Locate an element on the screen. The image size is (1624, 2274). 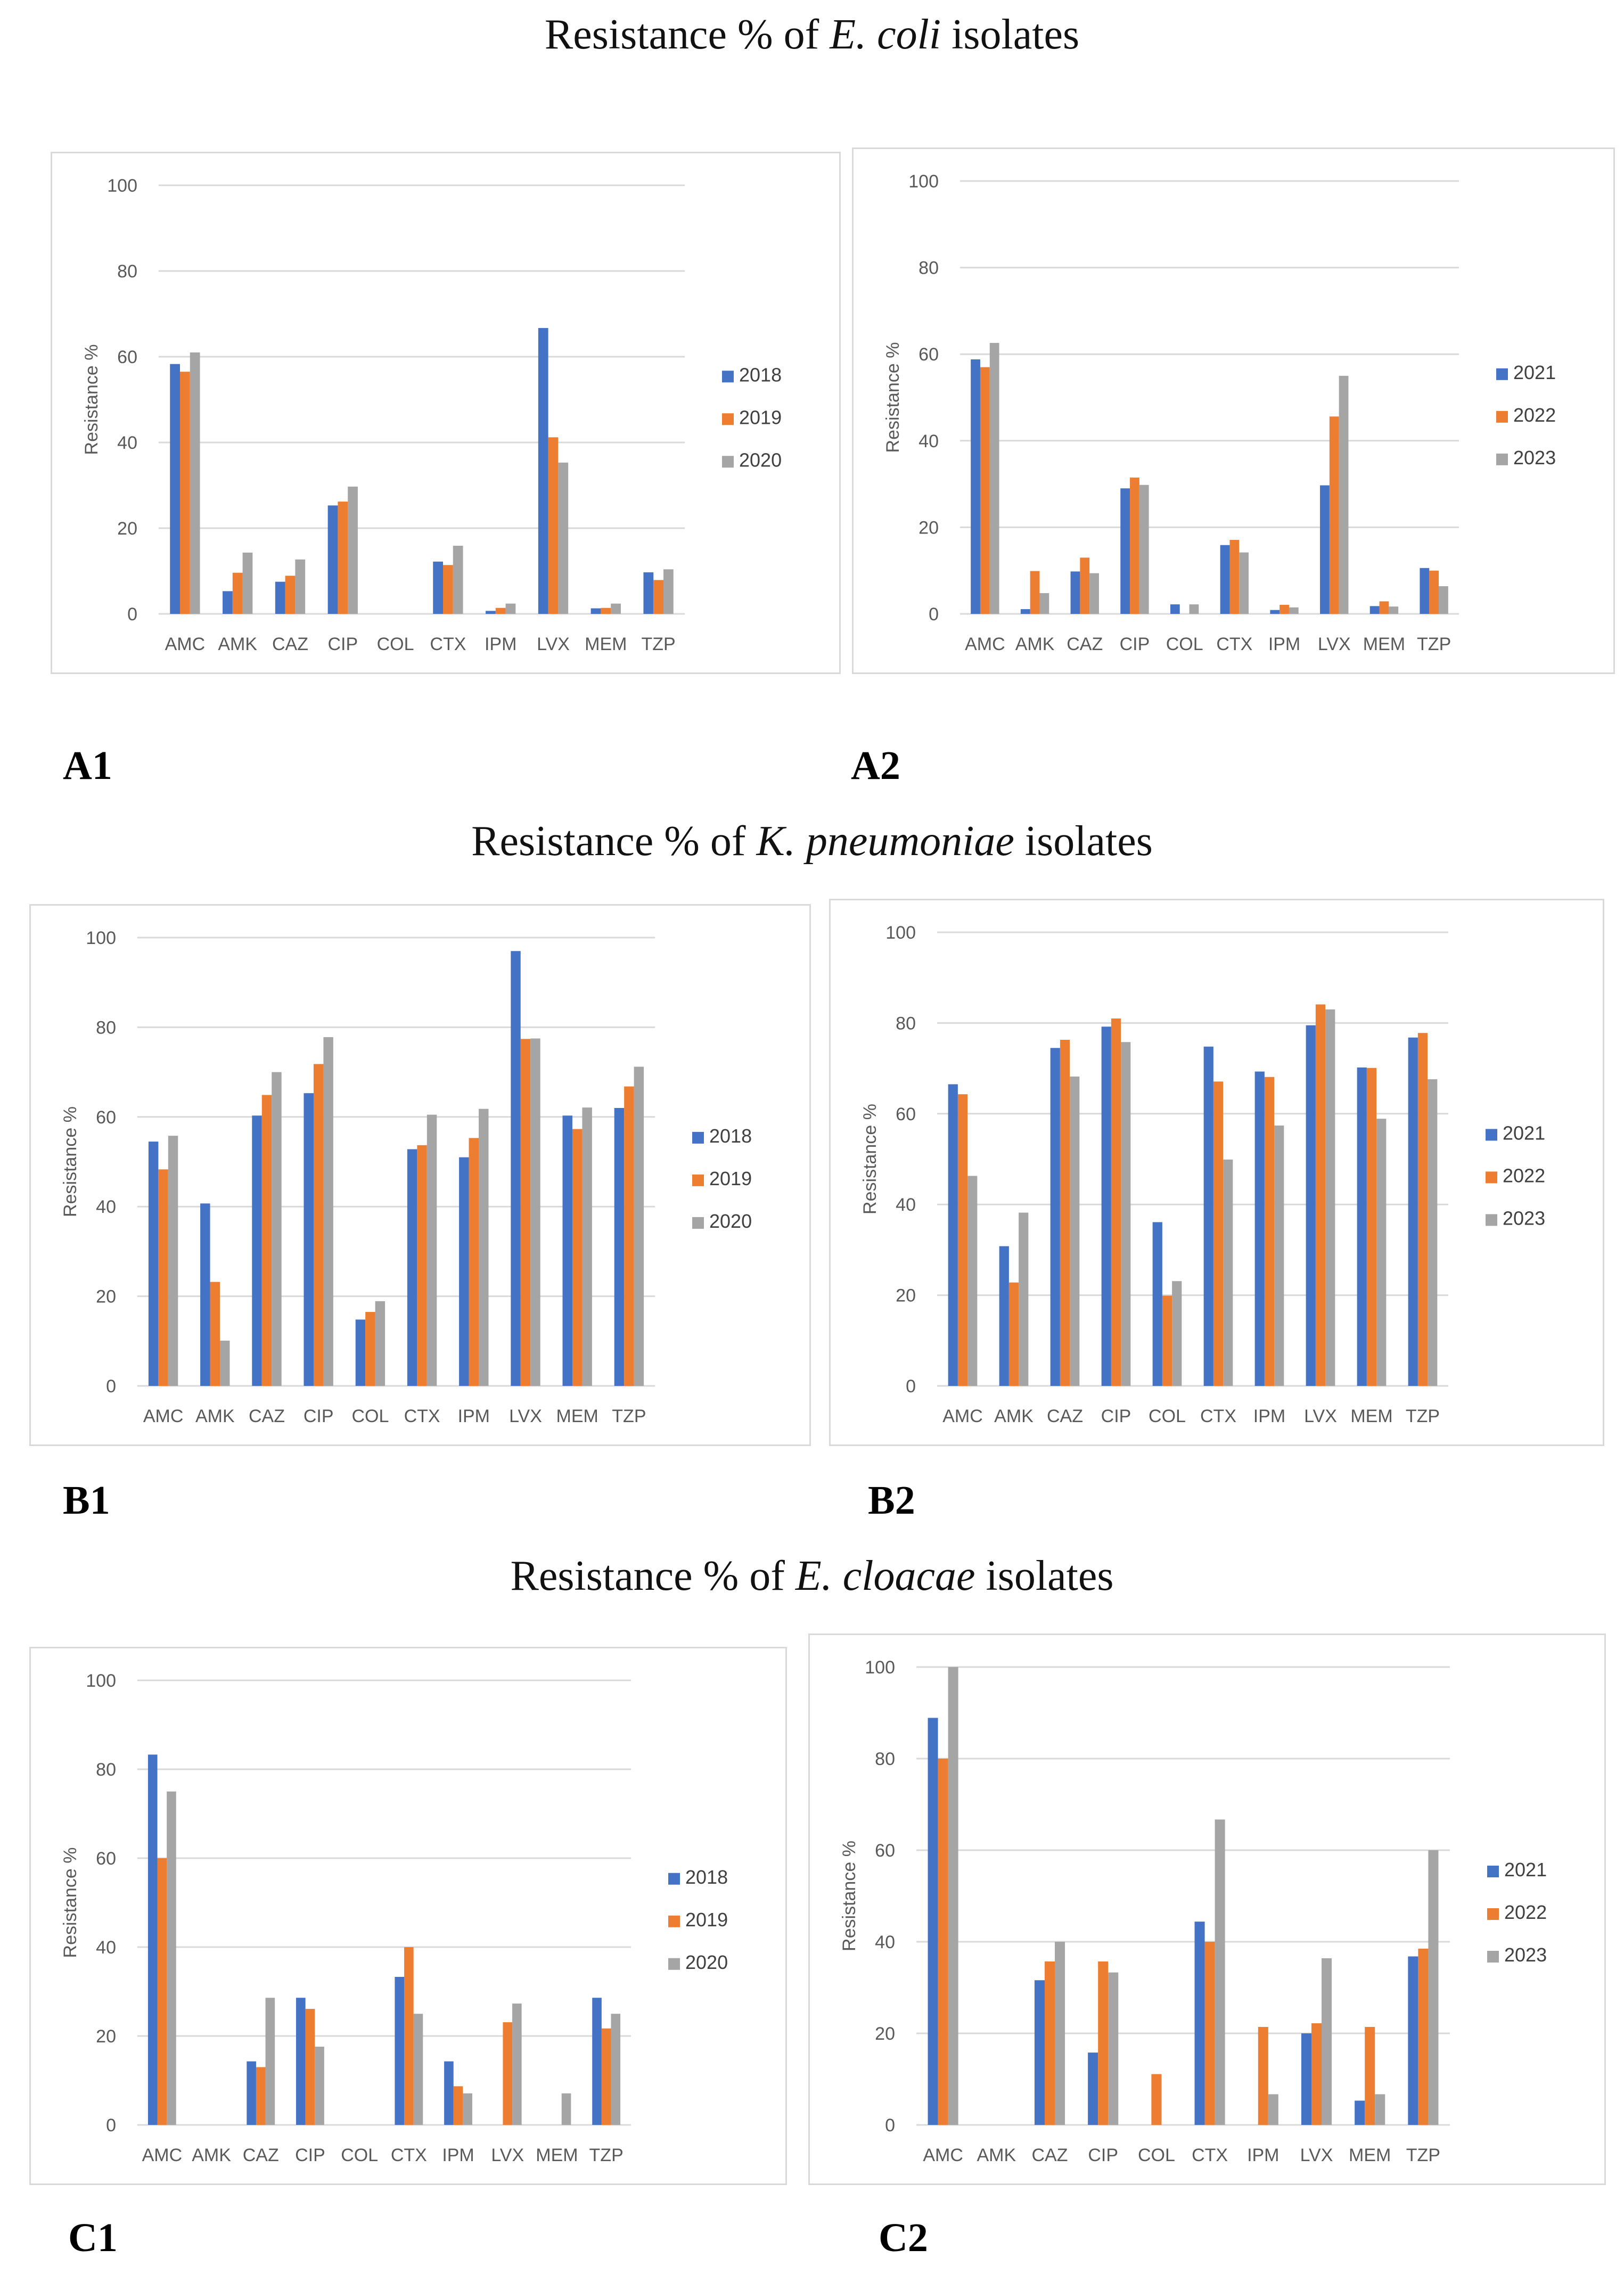
y-tick-label: 40 is located at coordinates (106, 1207).